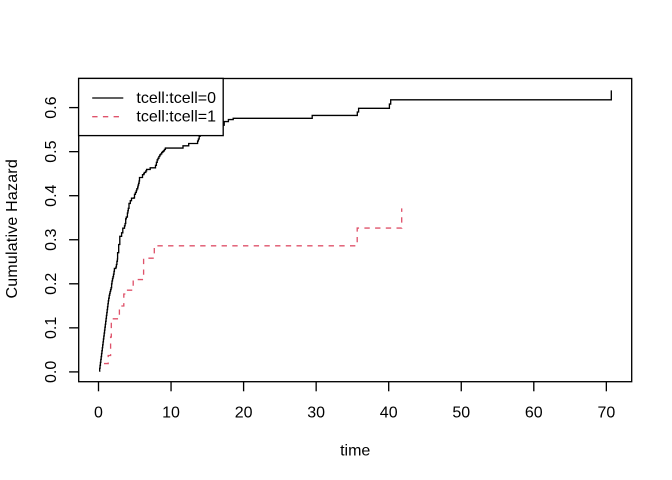 Image resolution: width=672 pixels, height=480 pixels. Describe the element at coordinates (389, 412) in the screenshot. I see `svg-text: 40` at that location.